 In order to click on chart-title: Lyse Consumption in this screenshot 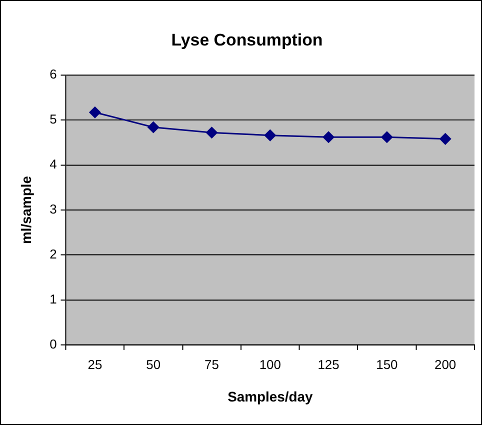, I will do `click(247, 40)`.